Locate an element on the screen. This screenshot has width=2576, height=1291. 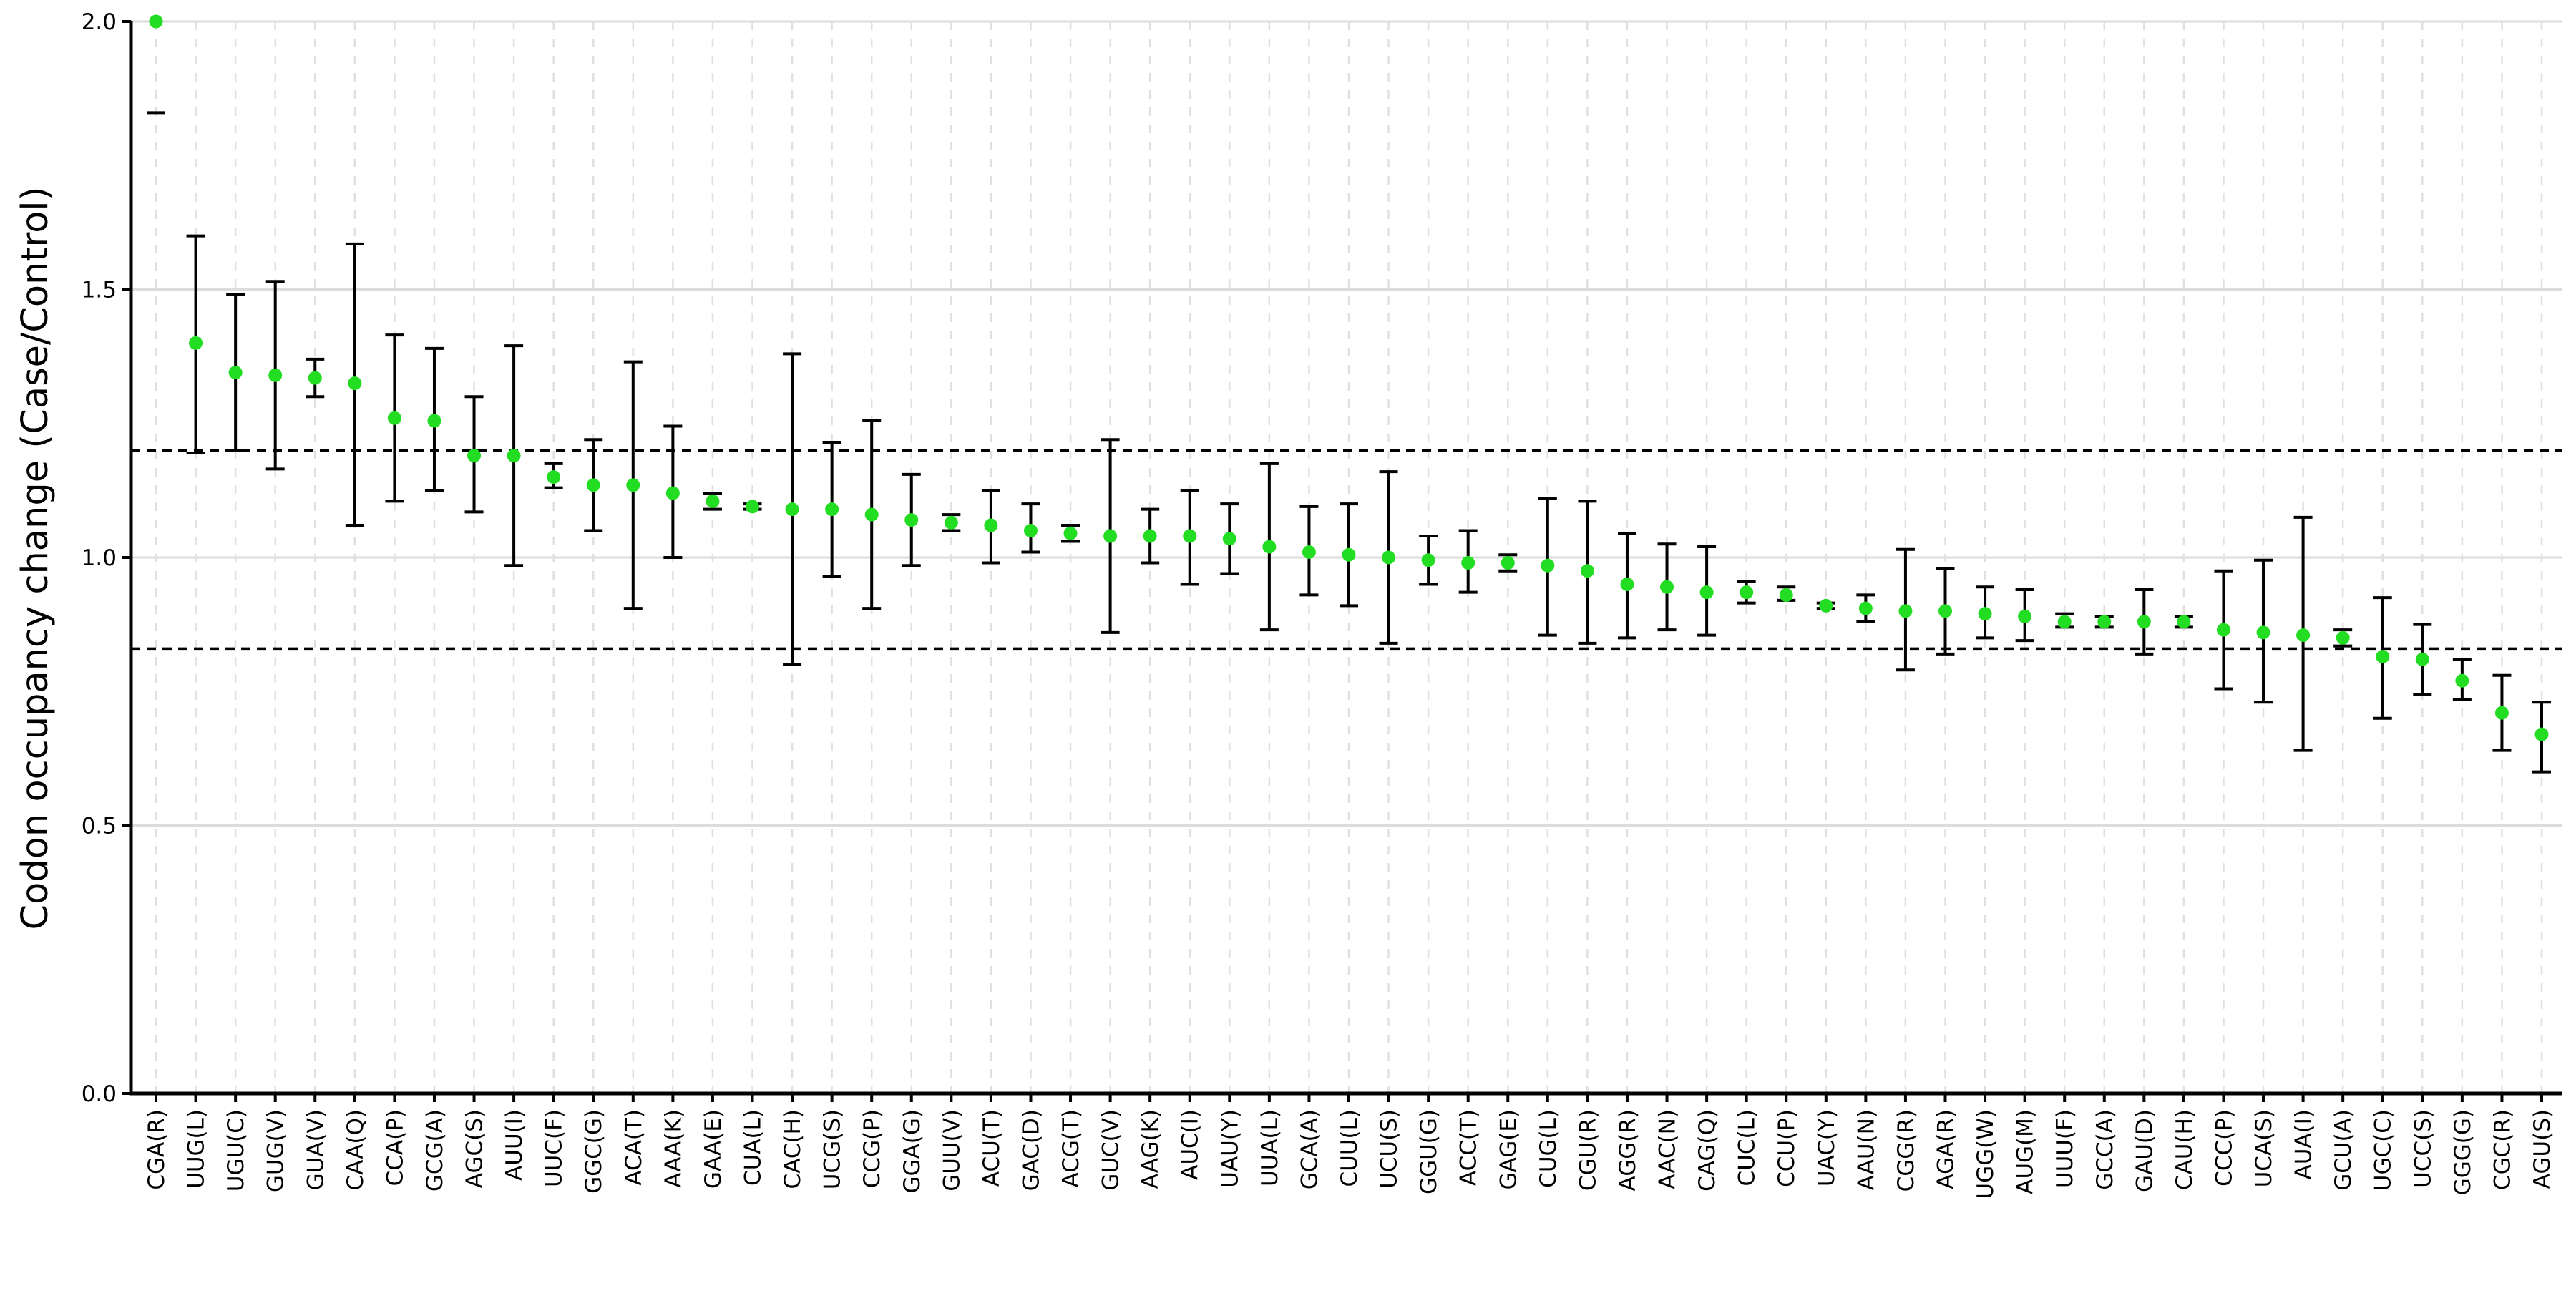
x-tick-label: CGU(R) is located at coordinates (1588, 1150).